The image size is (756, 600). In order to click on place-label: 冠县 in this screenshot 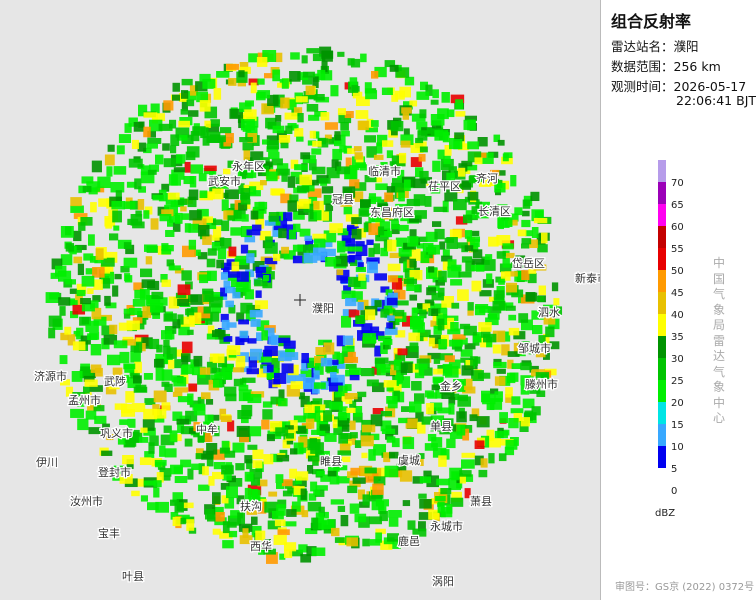, I will do `click(343, 199)`.